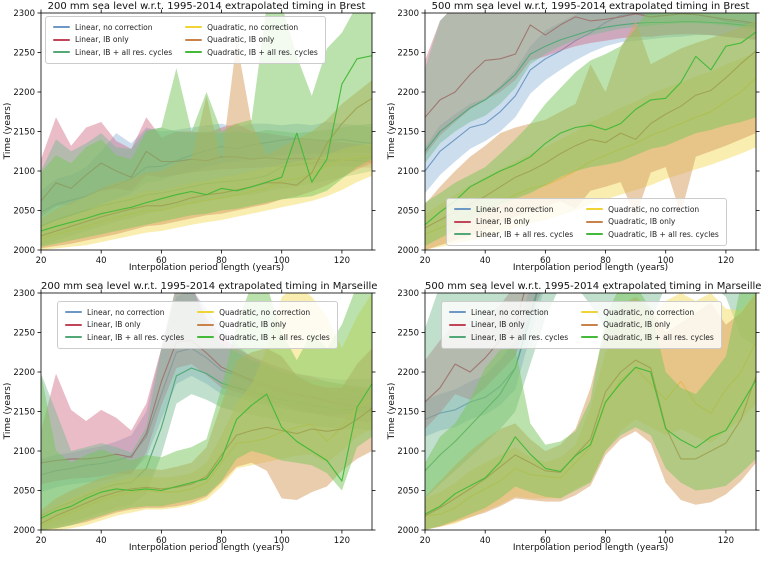  Describe the element at coordinates (590, 312) in the screenshot. I see `legend-swatch-quadratic-none` at that location.